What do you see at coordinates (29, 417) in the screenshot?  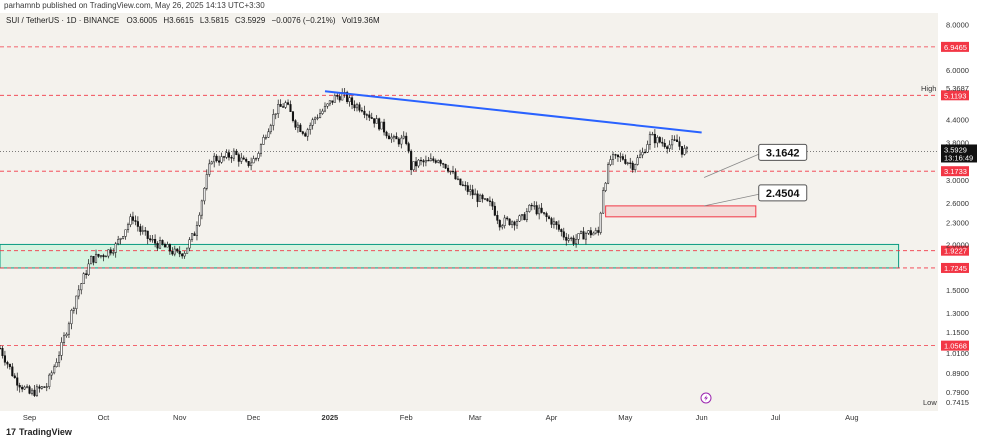 I see `x-tick-label: Sep` at bounding box center [29, 417].